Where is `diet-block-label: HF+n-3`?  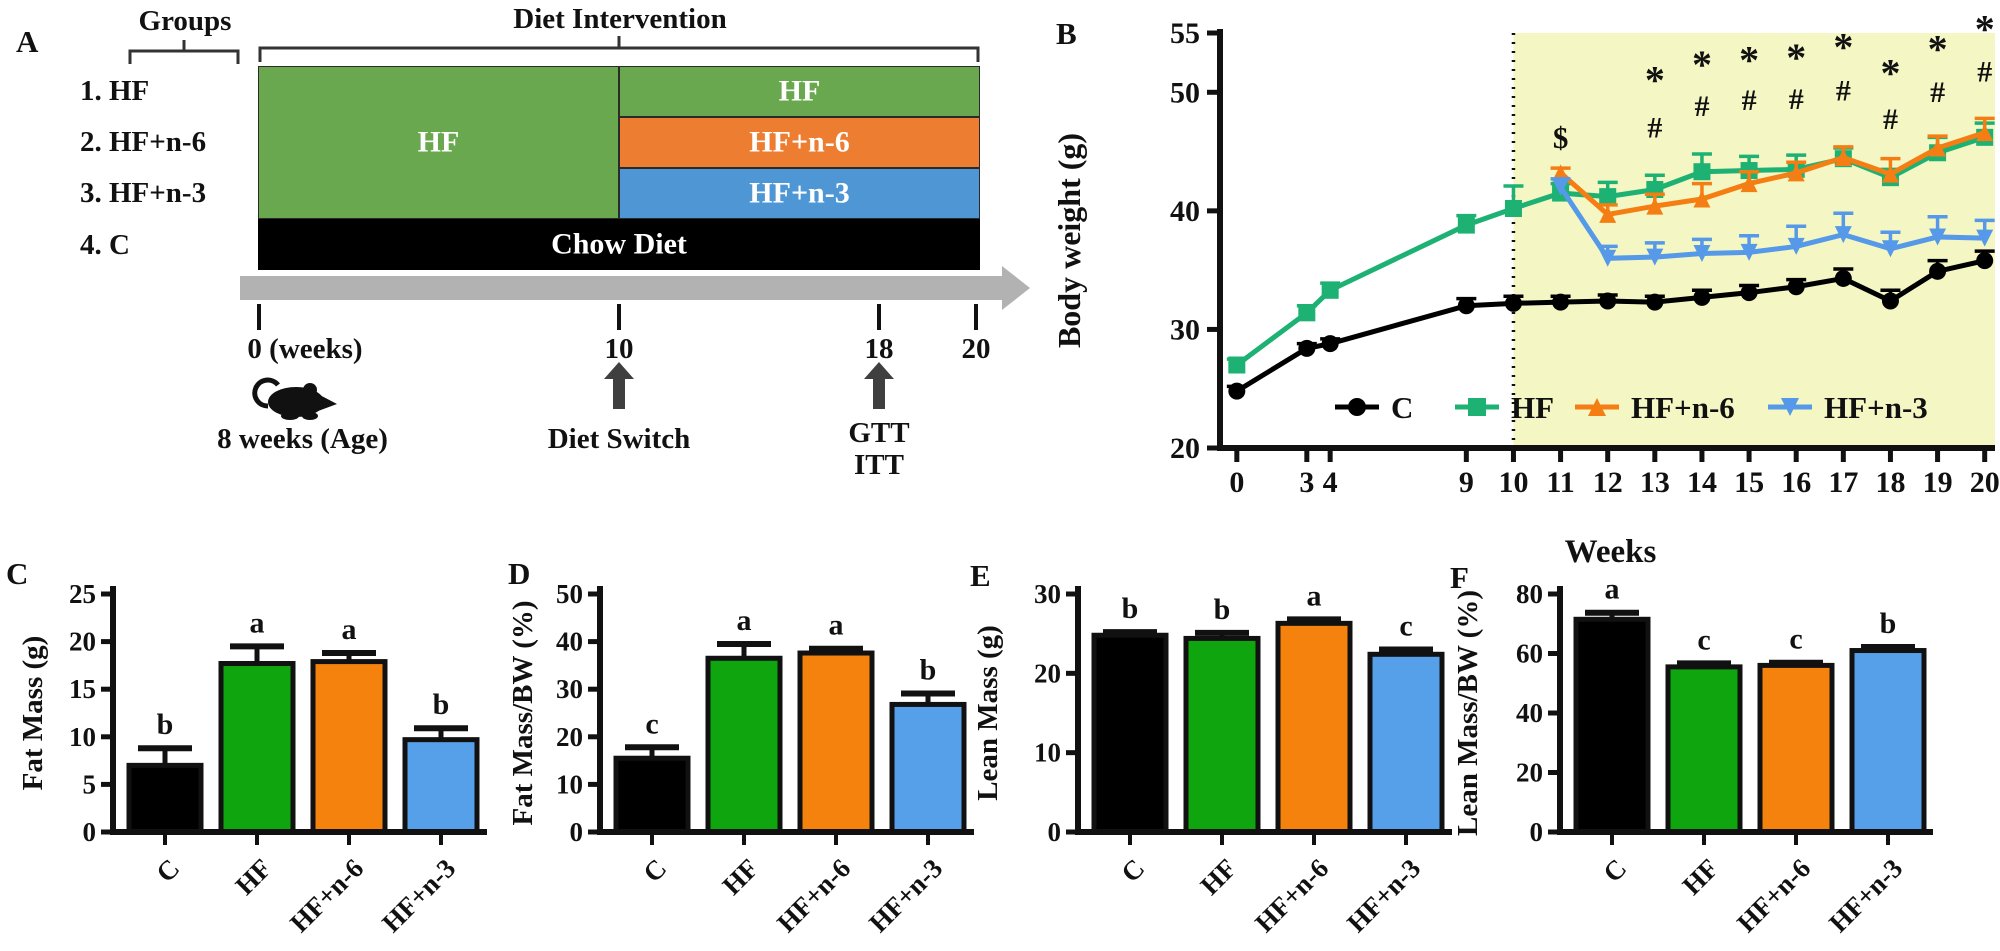
diet-block-label: HF+n-3 is located at coordinates (799, 192).